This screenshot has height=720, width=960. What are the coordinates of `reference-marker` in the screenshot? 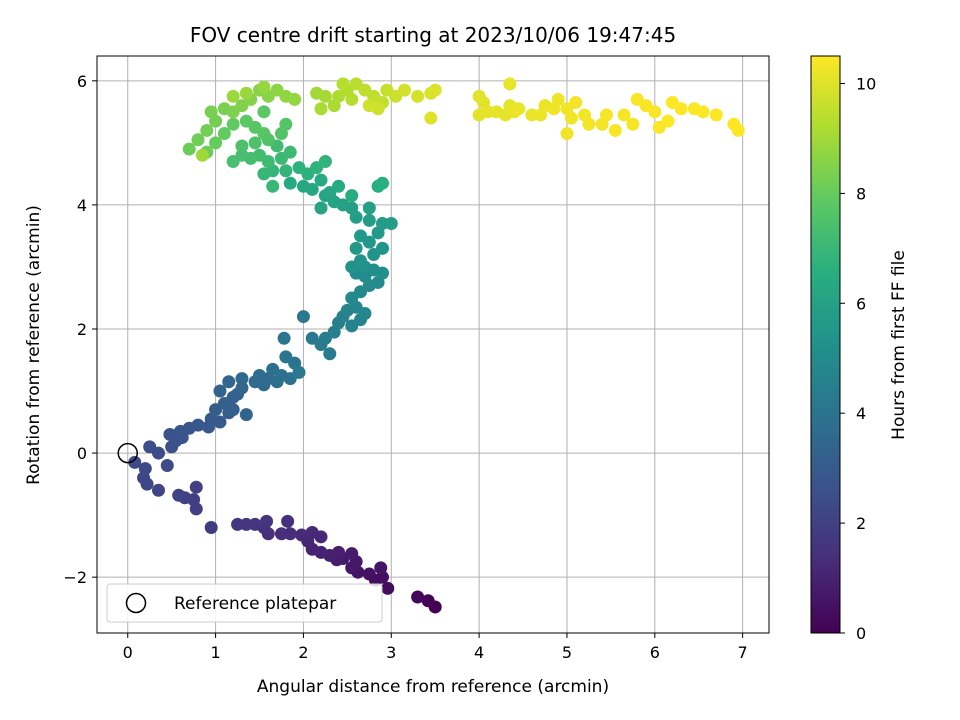 It's located at (127, 453).